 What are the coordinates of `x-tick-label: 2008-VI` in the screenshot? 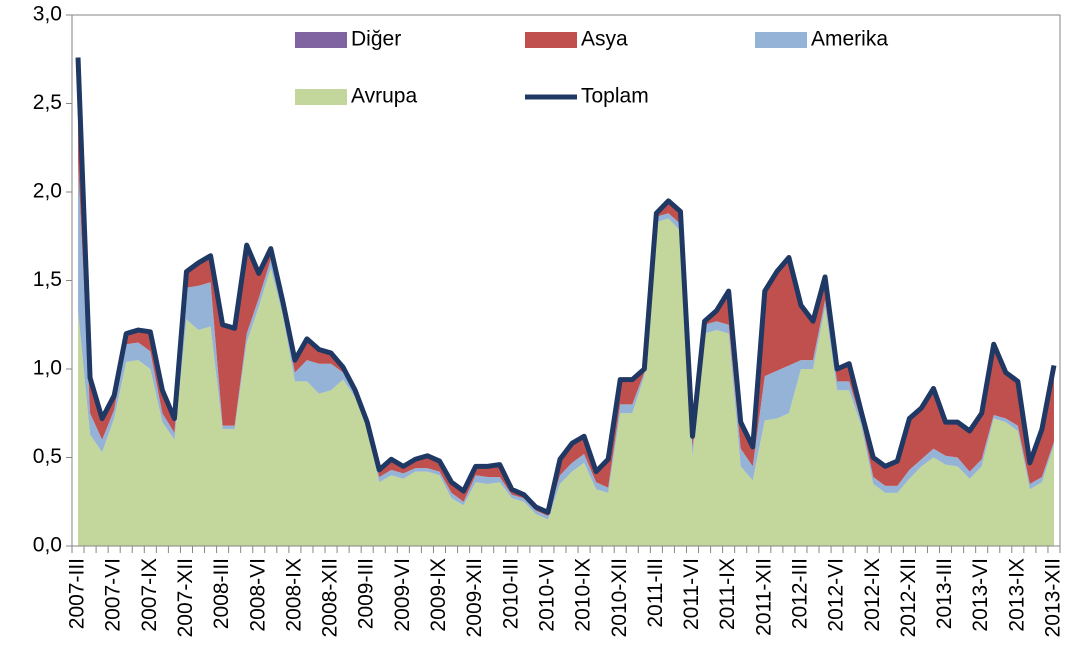 It's located at (257, 595).